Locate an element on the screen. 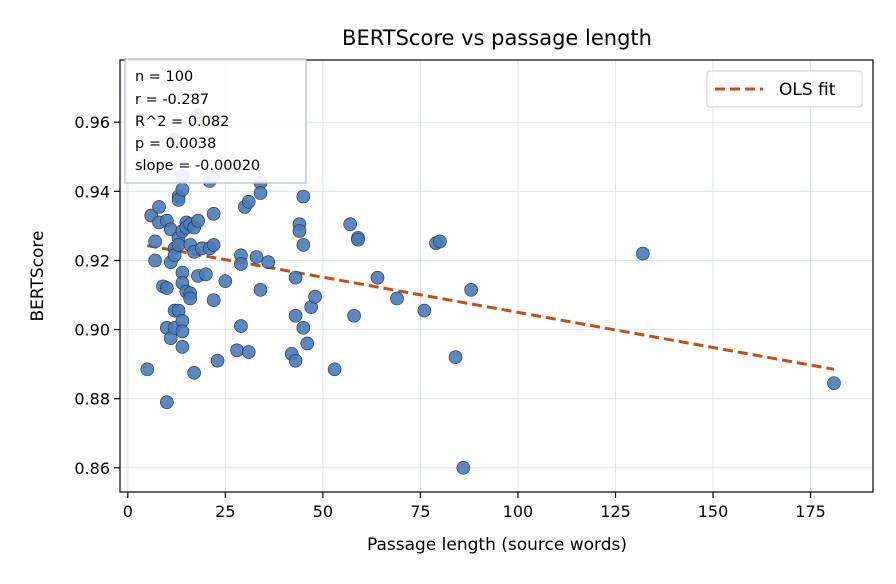 Image resolution: width=896 pixels, height=584 pixels. y-tick-label: 0.88 is located at coordinates (92, 399).